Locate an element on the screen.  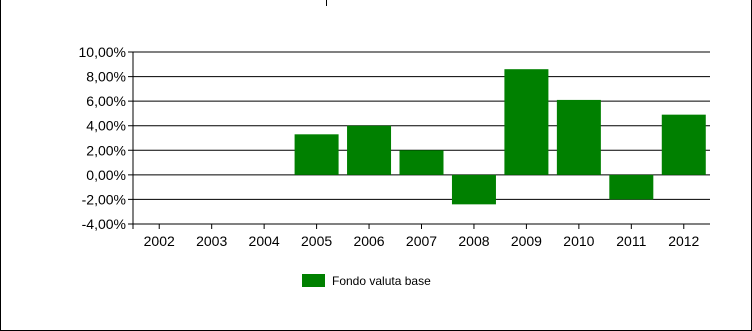
bar-2006 is located at coordinates (369, 150).